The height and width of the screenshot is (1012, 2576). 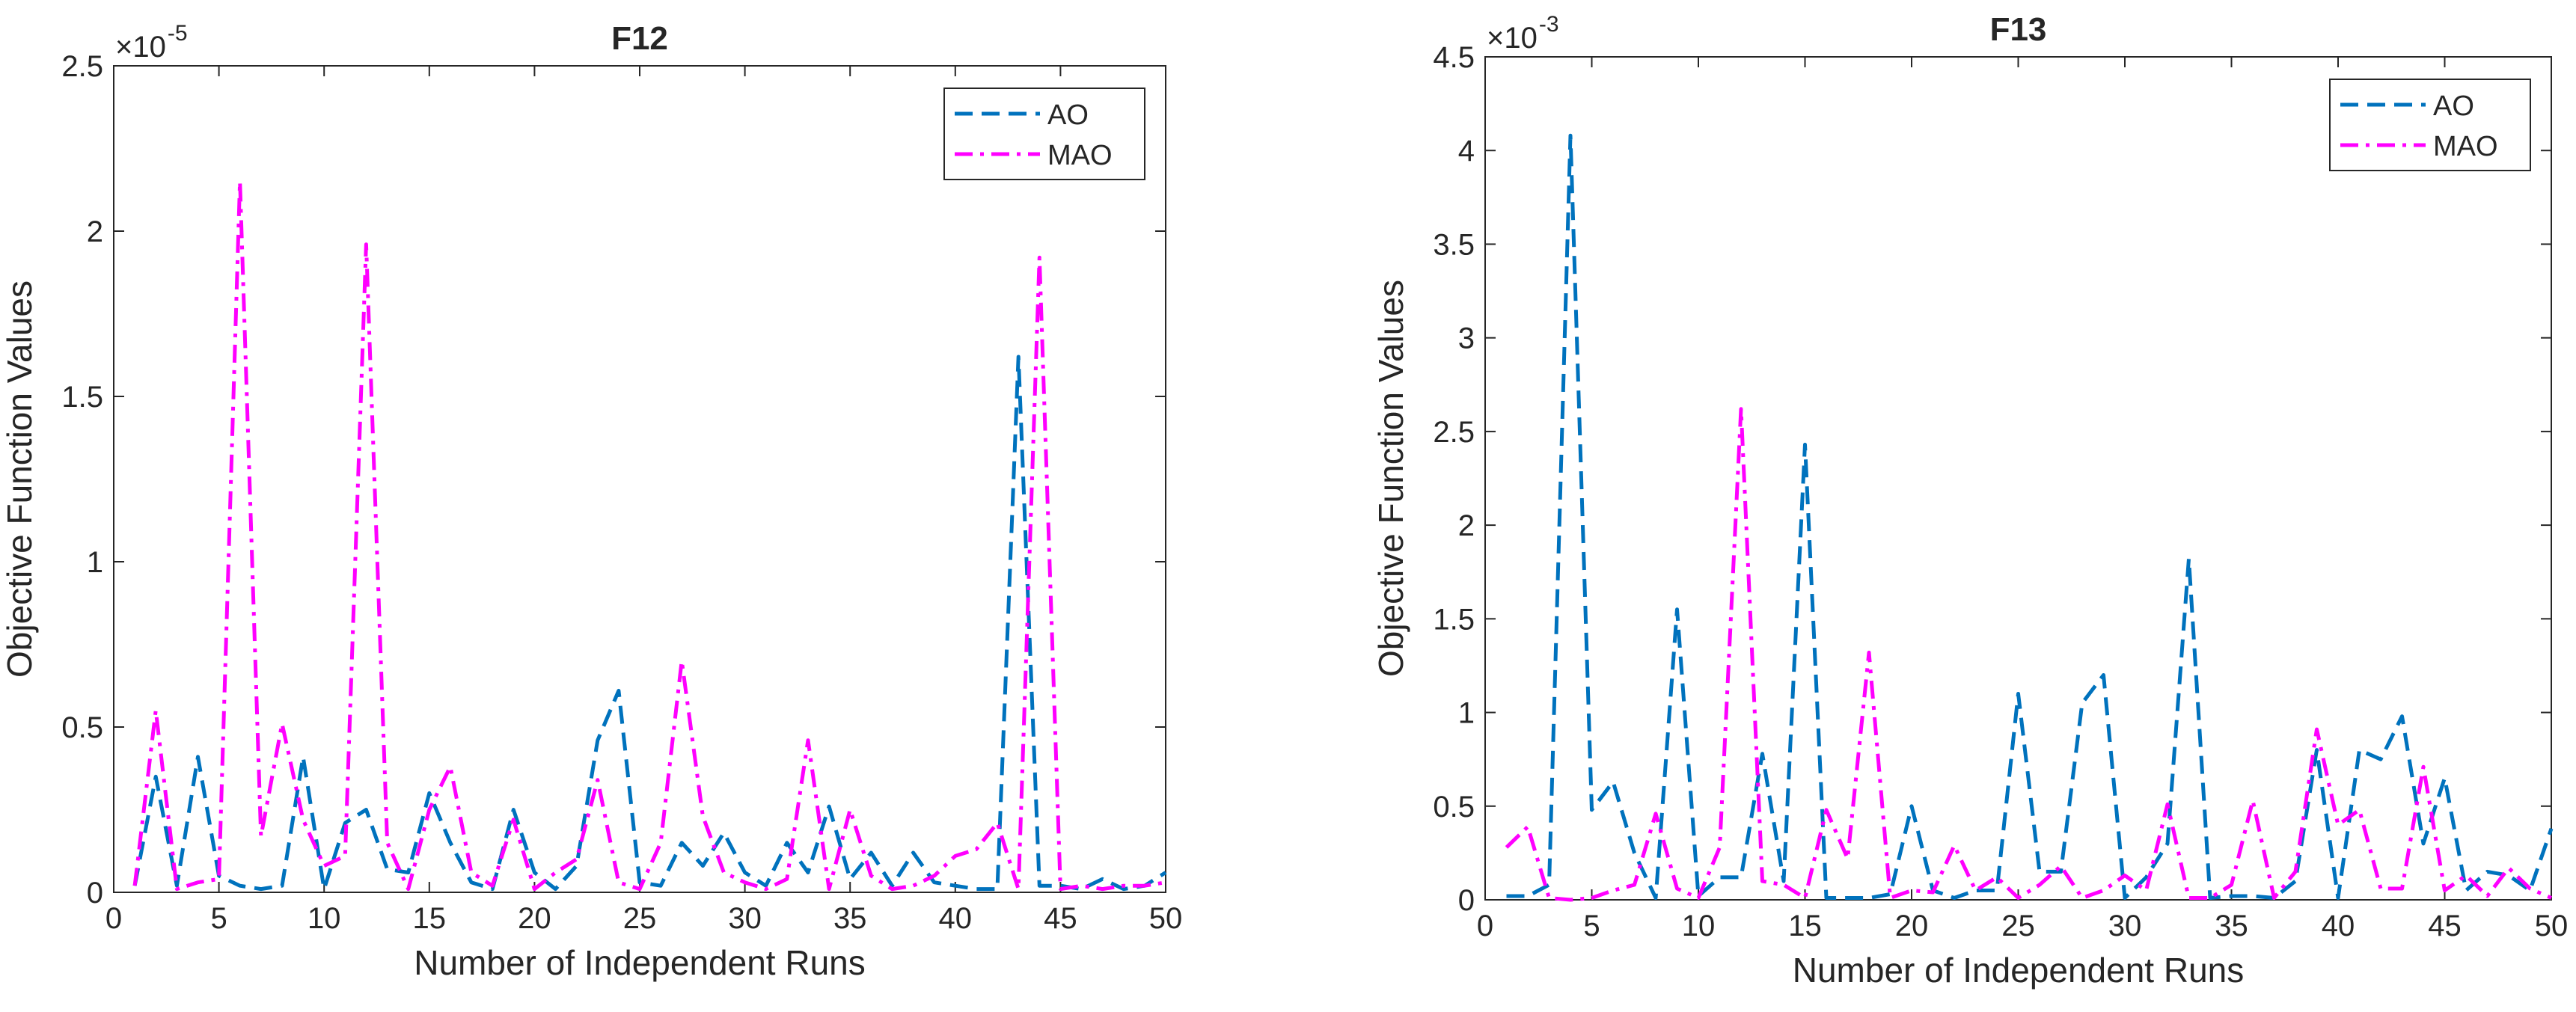 I want to click on y-axis-label: Objective Function Values, so click(x=19, y=479).